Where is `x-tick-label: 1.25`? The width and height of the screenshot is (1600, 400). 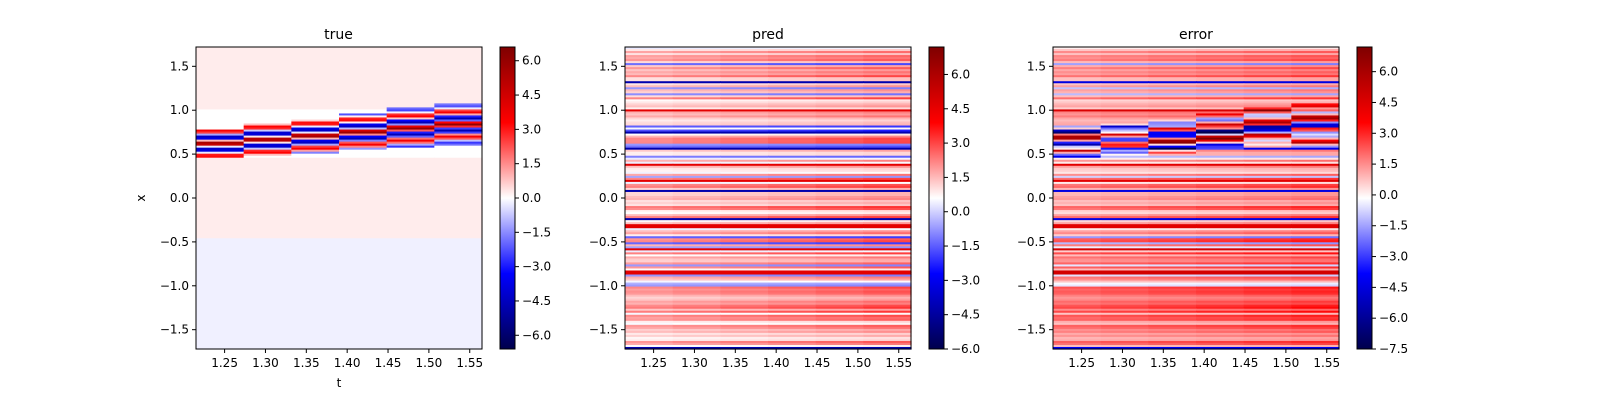 x-tick-label: 1.25 is located at coordinates (224, 363).